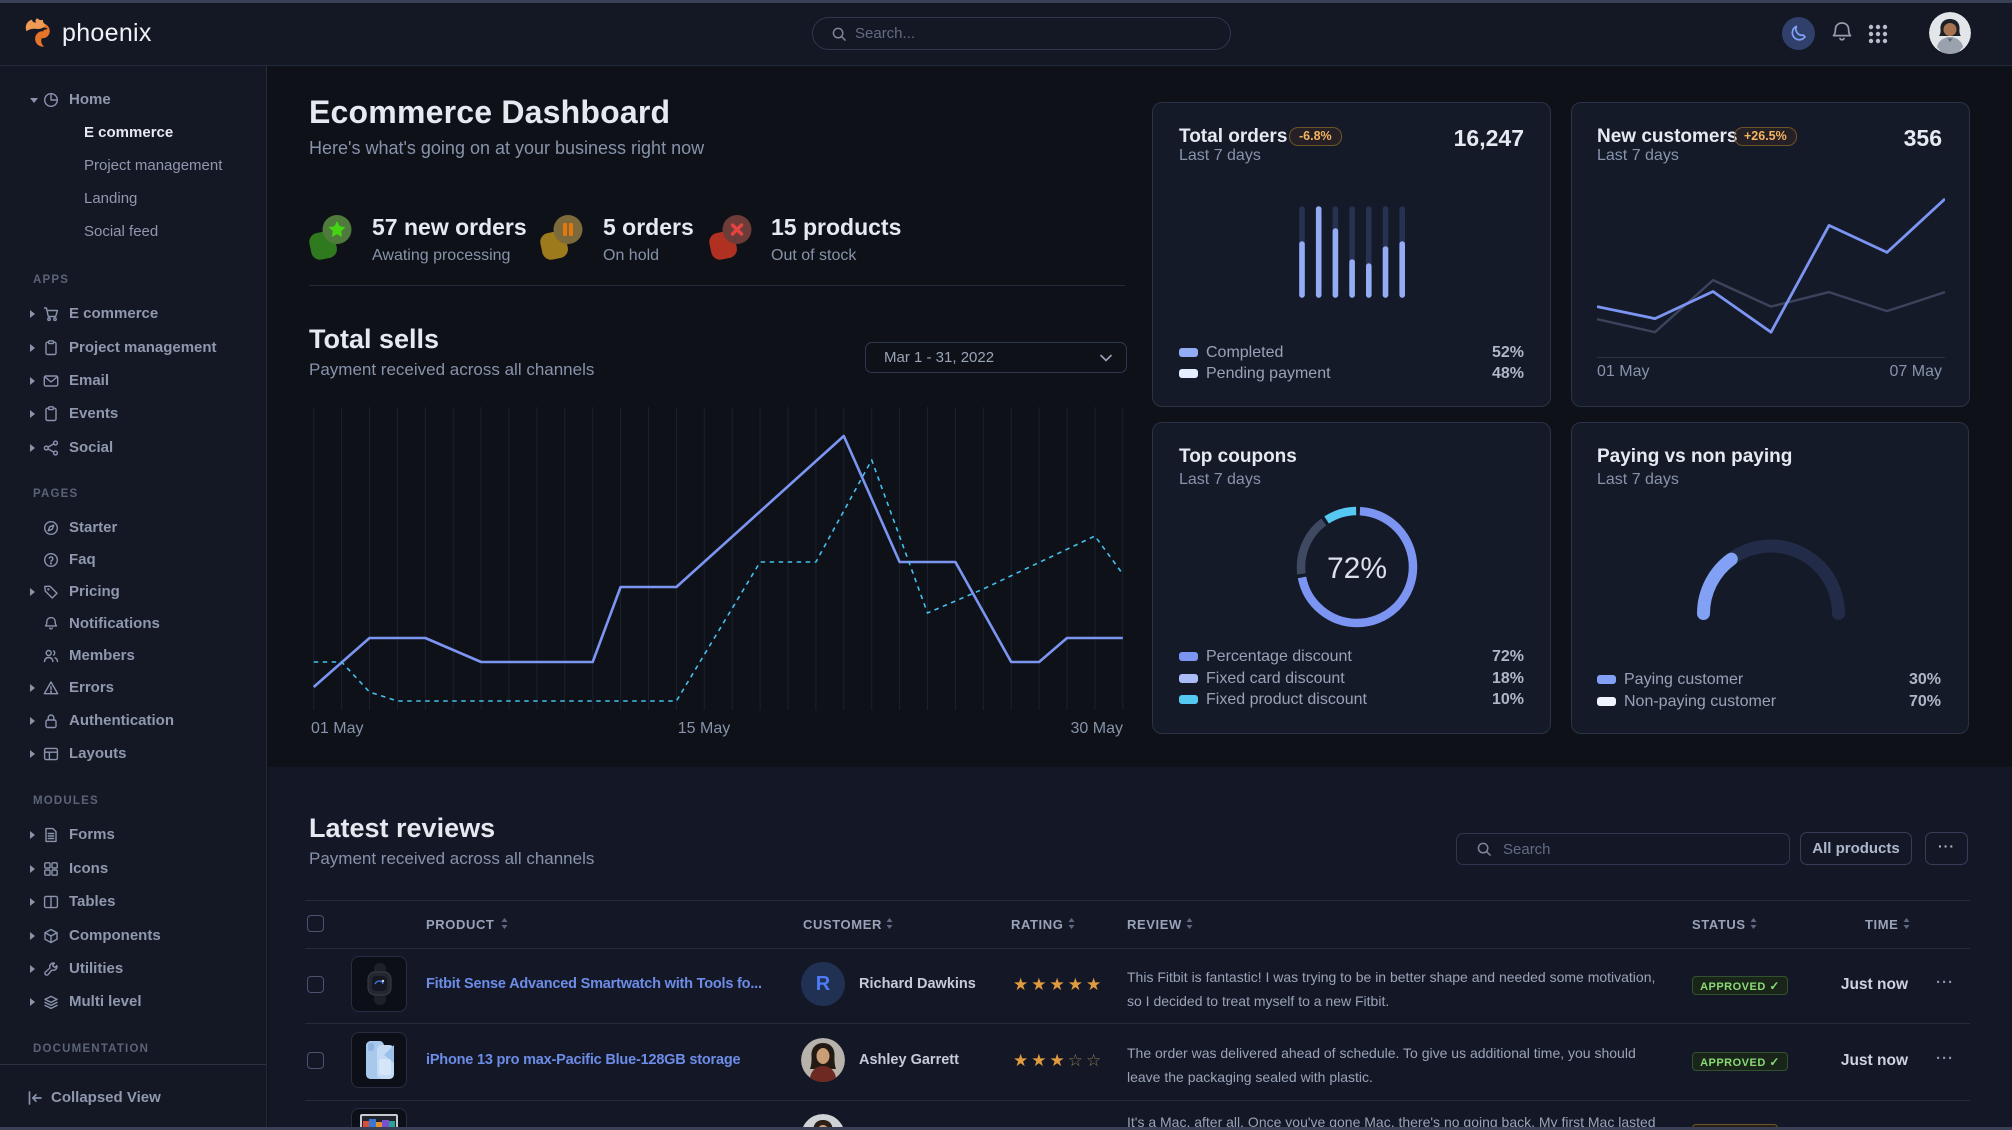  Describe the element at coordinates (1097, 728) in the screenshot. I see `svg-text: 30 May` at that location.